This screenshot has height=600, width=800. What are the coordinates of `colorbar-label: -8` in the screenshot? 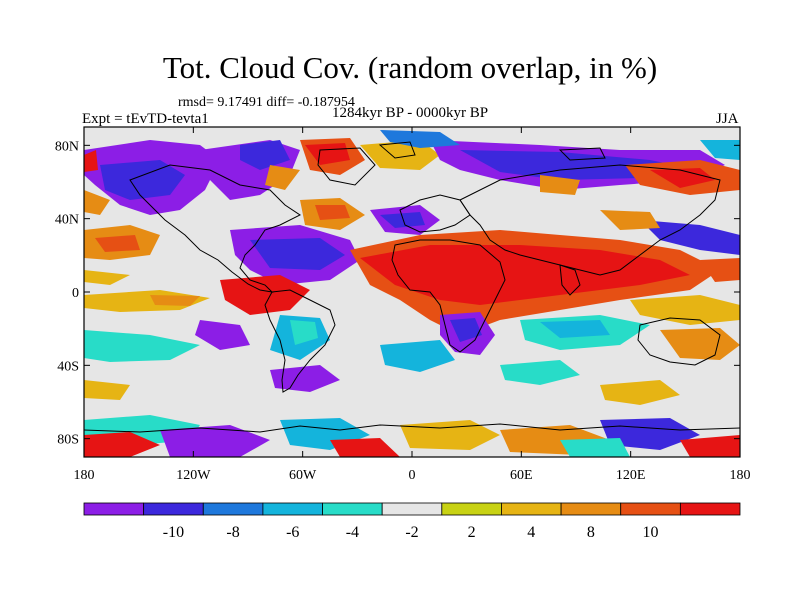 It's located at (232, 532).